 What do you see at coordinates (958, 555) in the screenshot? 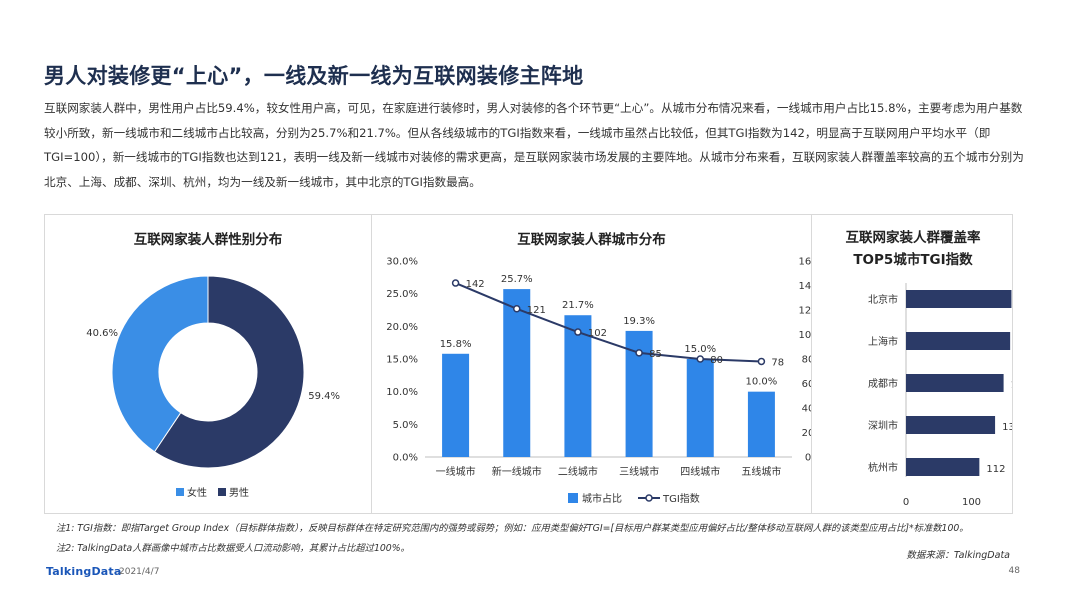
I see `data-source: 数据来源：TalkingData` at bounding box center [958, 555].